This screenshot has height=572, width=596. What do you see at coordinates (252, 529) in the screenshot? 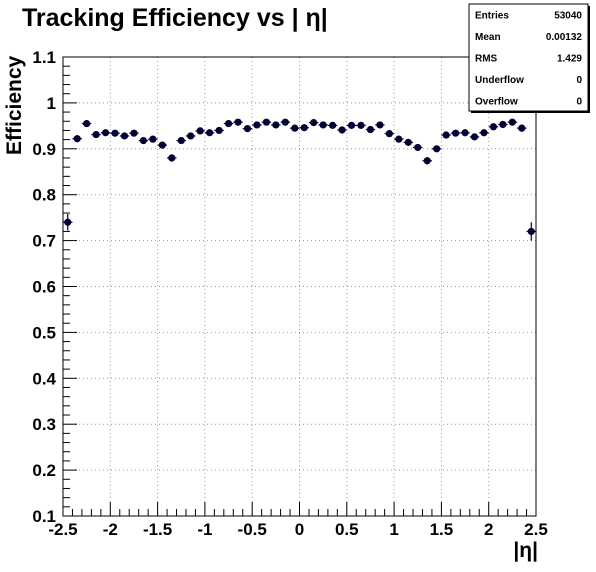
I see `x-tick-label: -0.5` at bounding box center [252, 529].